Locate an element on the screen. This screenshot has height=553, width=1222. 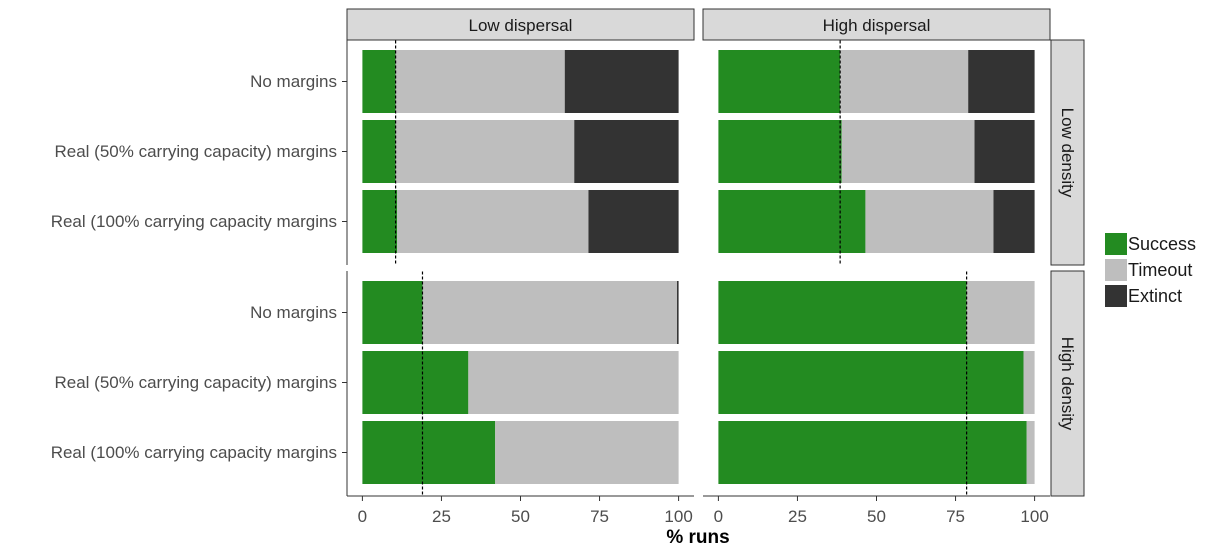
strip-col-low-dispersal-bg is located at coordinates (520, 24).